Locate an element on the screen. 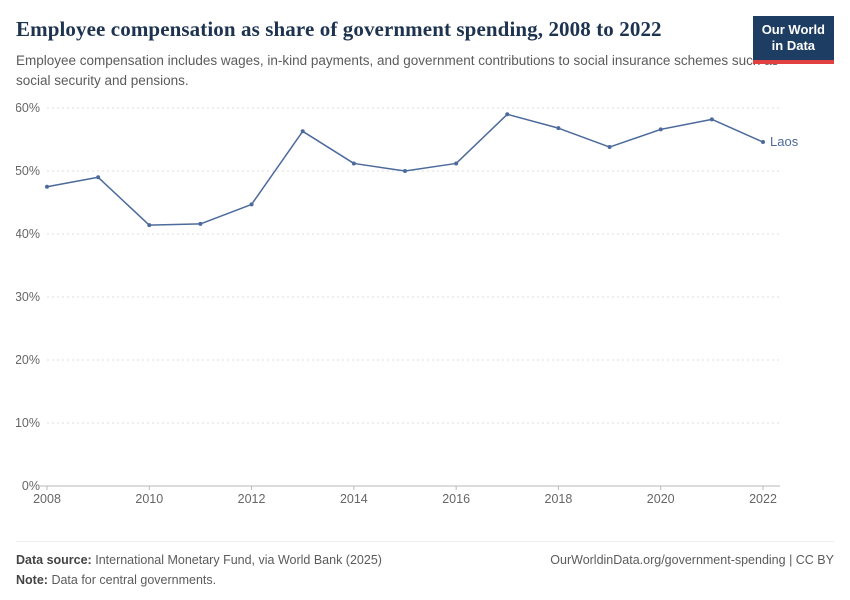  svg-text: 30% is located at coordinates (28, 297).